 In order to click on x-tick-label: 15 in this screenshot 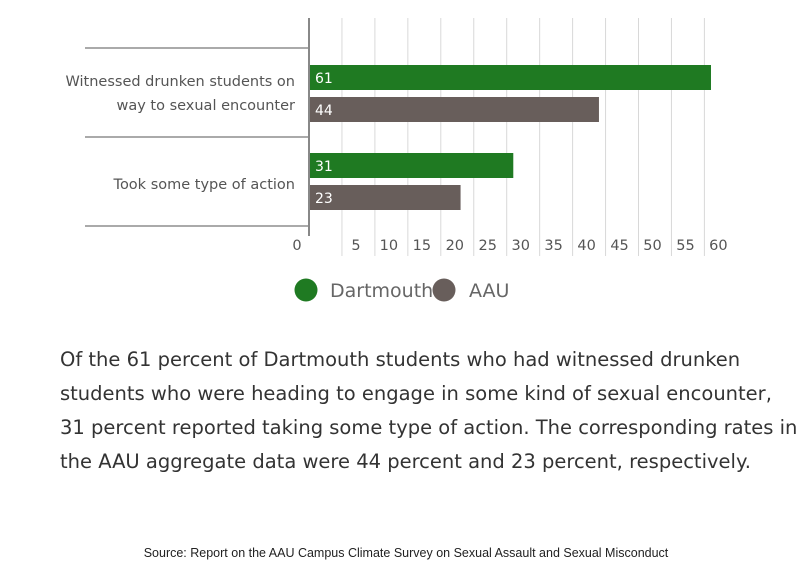, I will do `click(422, 246)`.